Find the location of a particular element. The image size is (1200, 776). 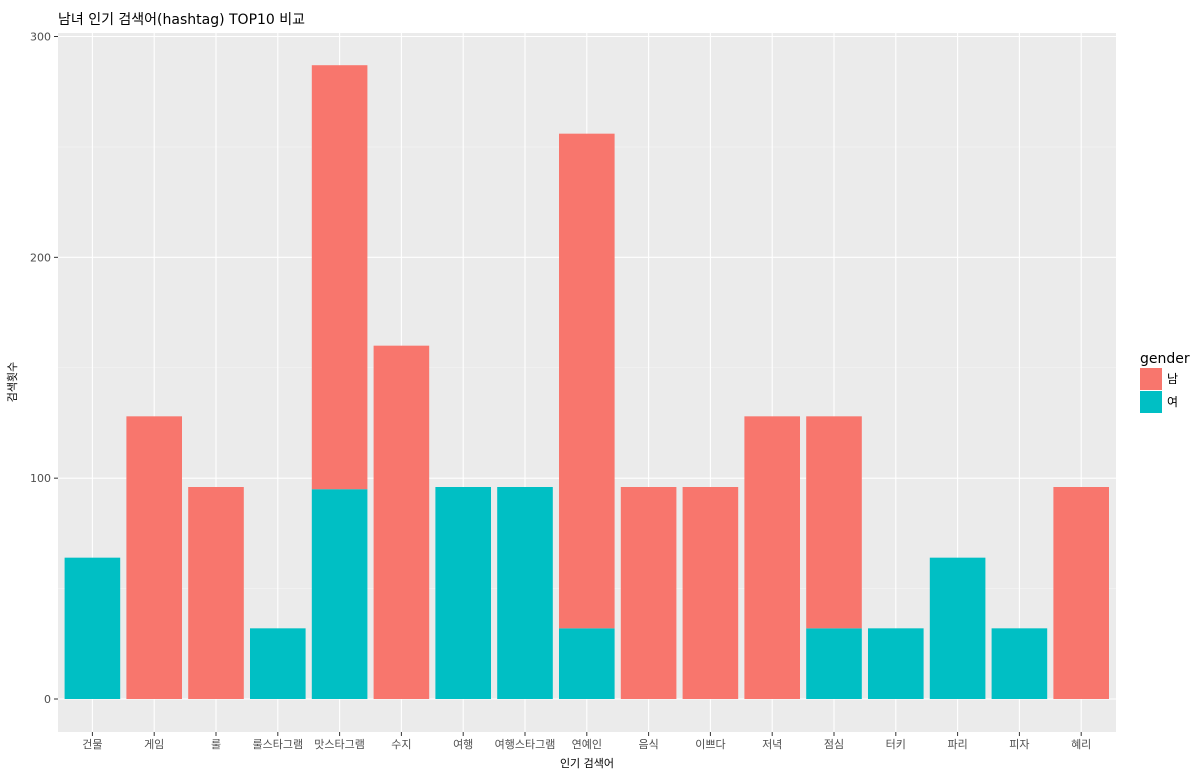

bar-여-피자 is located at coordinates (1019, 663).